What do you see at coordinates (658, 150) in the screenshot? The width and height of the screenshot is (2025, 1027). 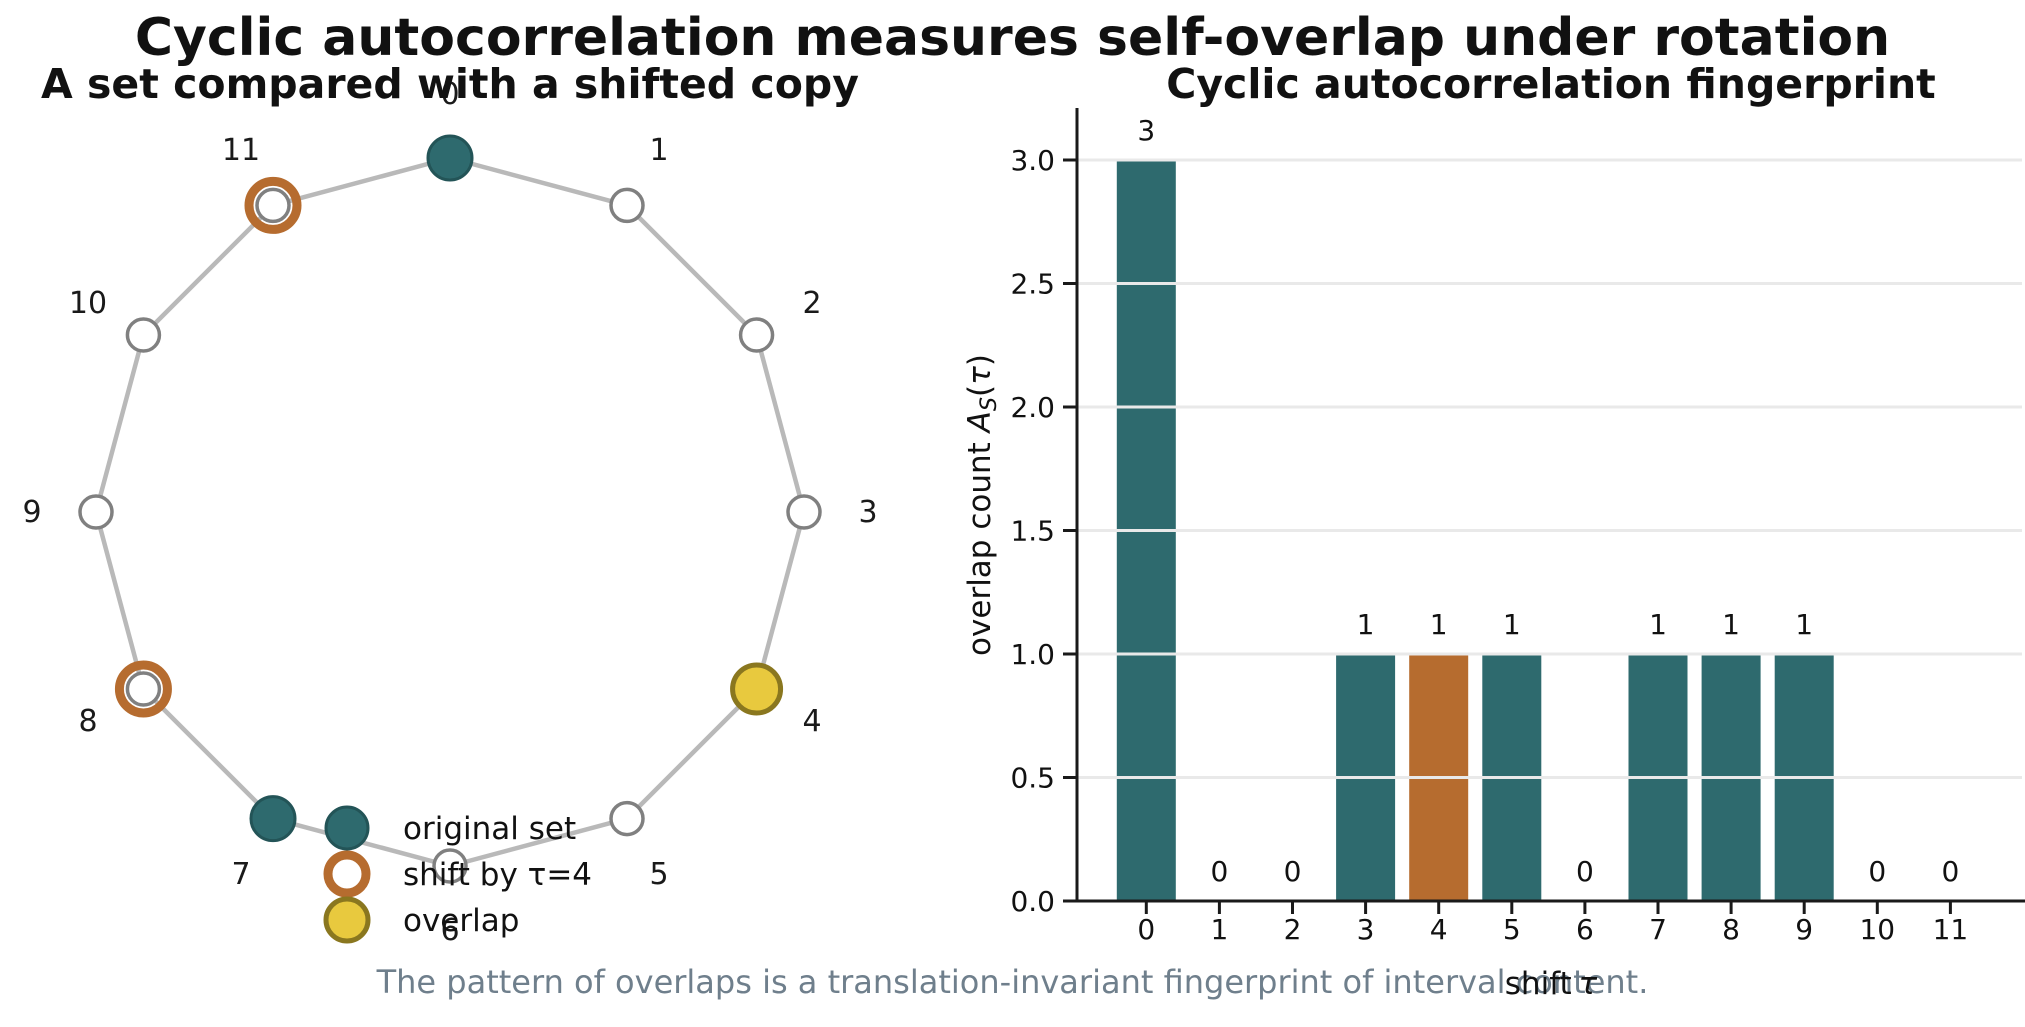 I see `node-label-1: 1` at bounding box center [658, 150].